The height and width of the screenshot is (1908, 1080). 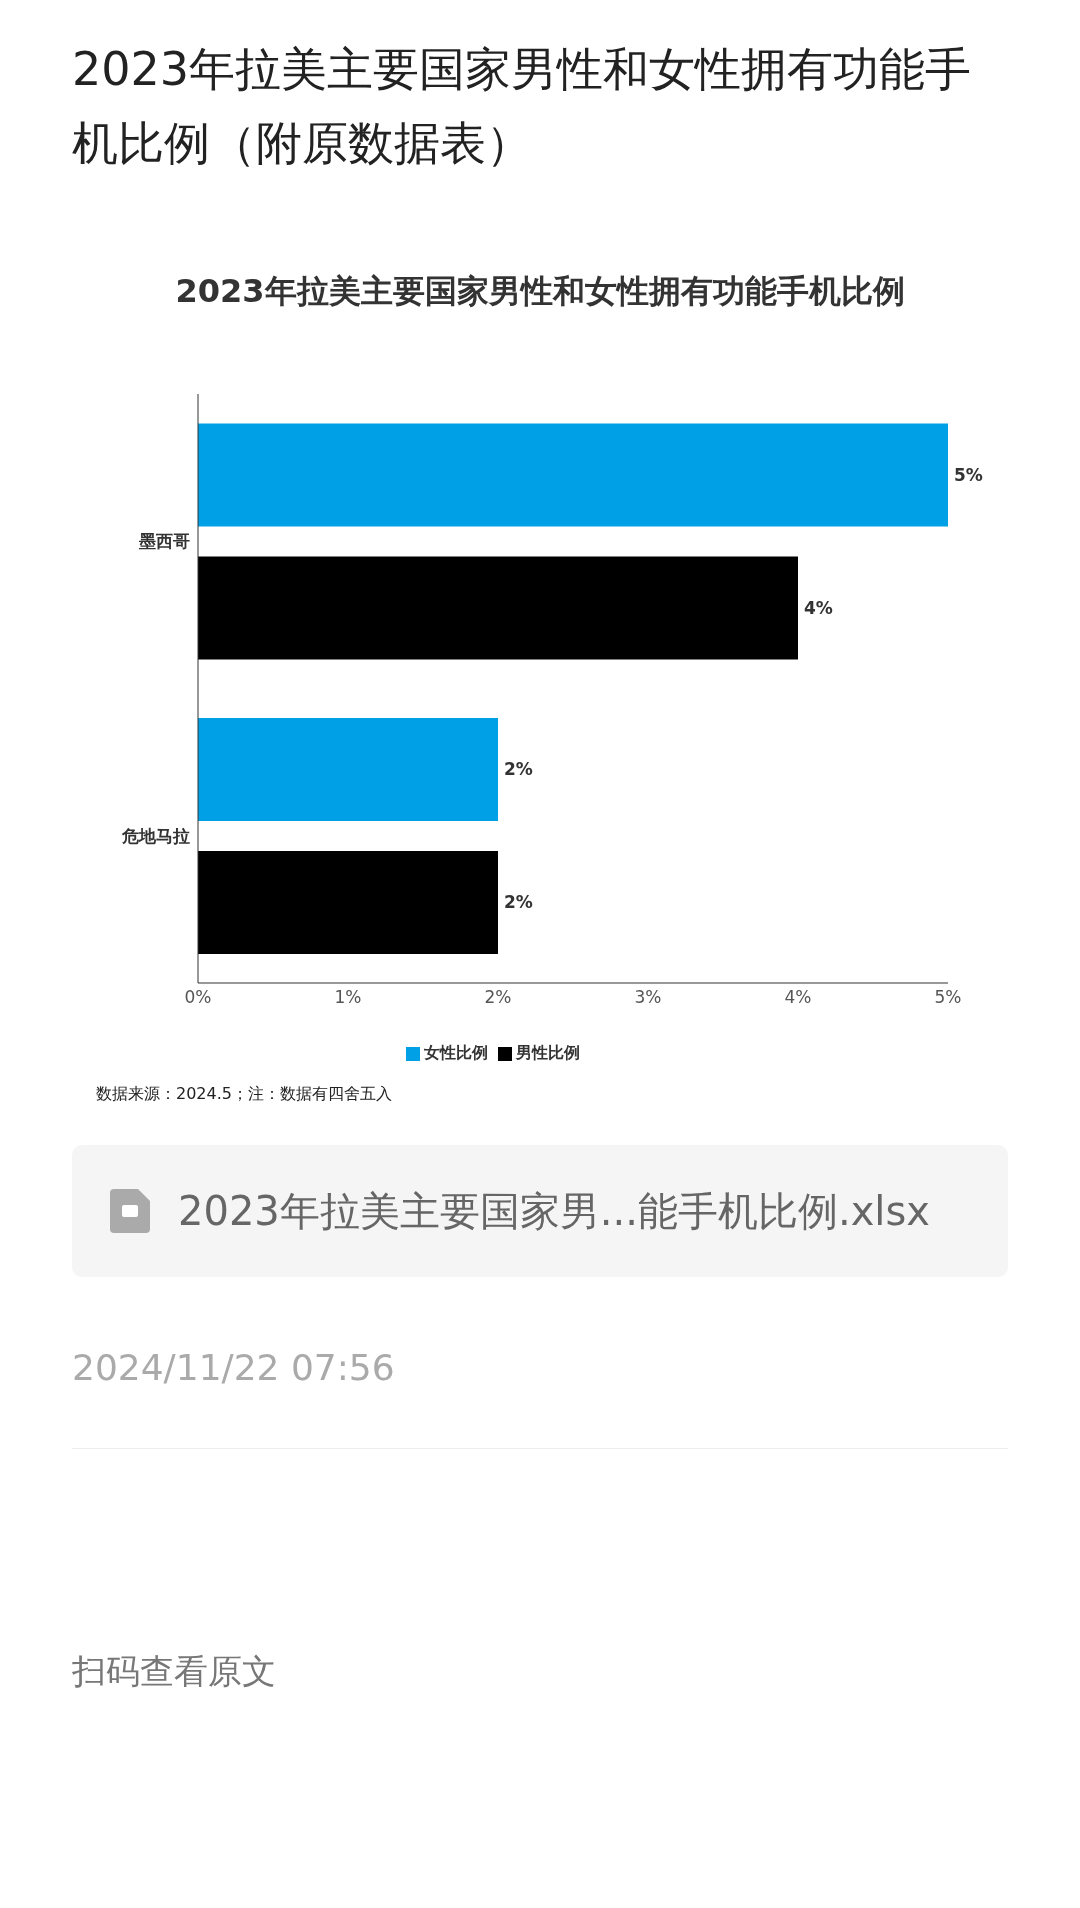 I want to click on x-tick-label: 5%, so click(x=948, y=997).